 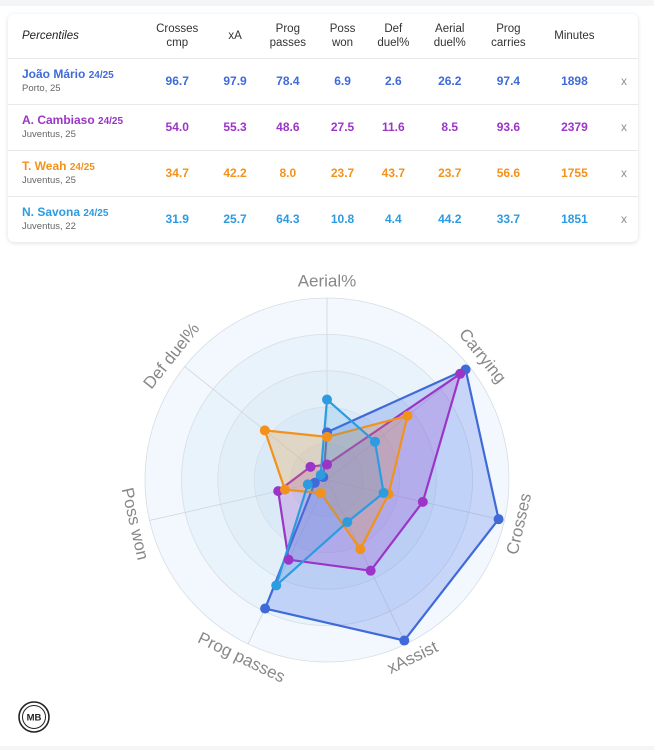 I want to click on value-xa: 97.9, so click(x=235, y=81).